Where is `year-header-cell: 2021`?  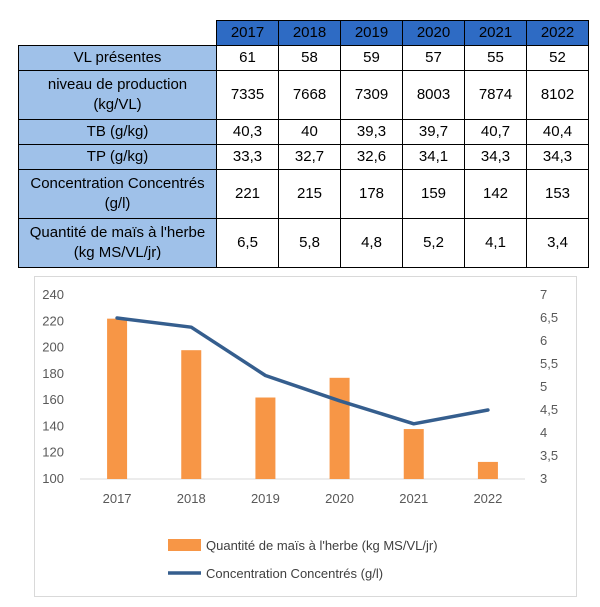 year-header-cell: 2021 is located at coordinates (495, 33).